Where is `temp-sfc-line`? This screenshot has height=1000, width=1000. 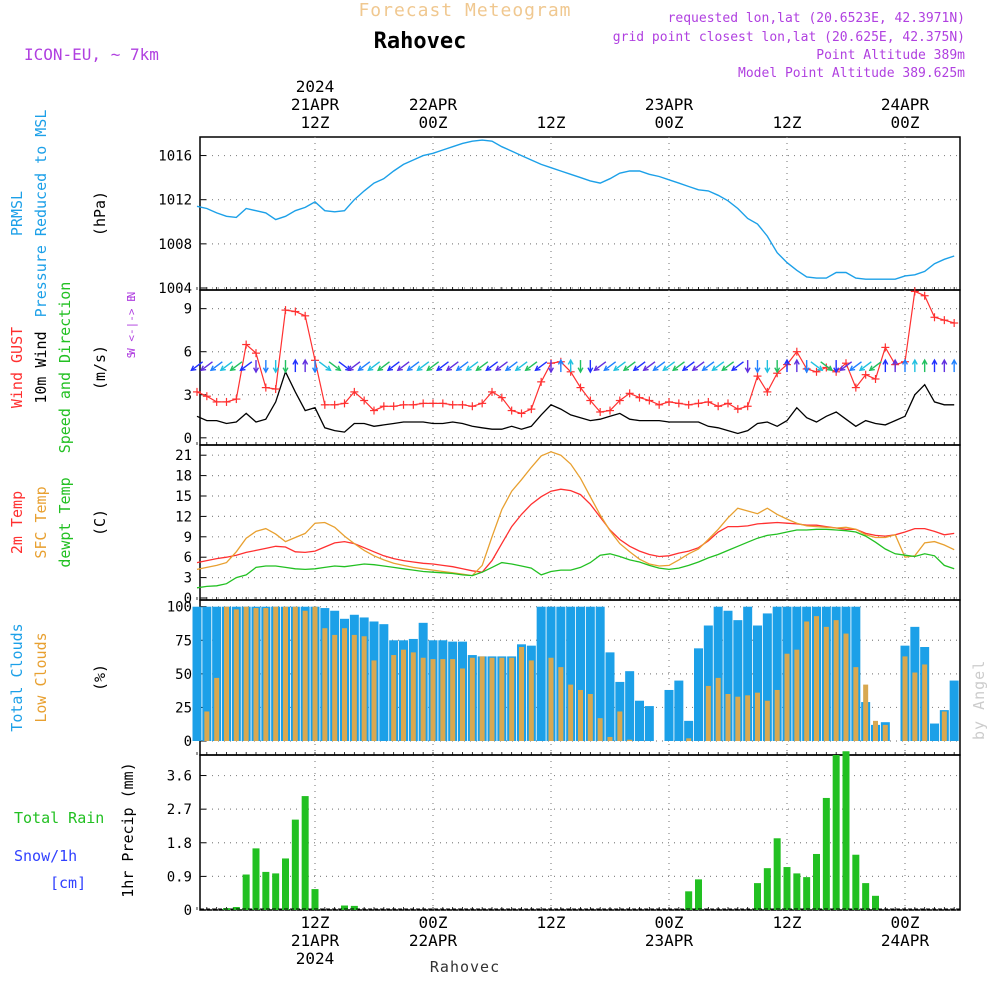 temp-sfc-line is located at coordinates (575, 514).